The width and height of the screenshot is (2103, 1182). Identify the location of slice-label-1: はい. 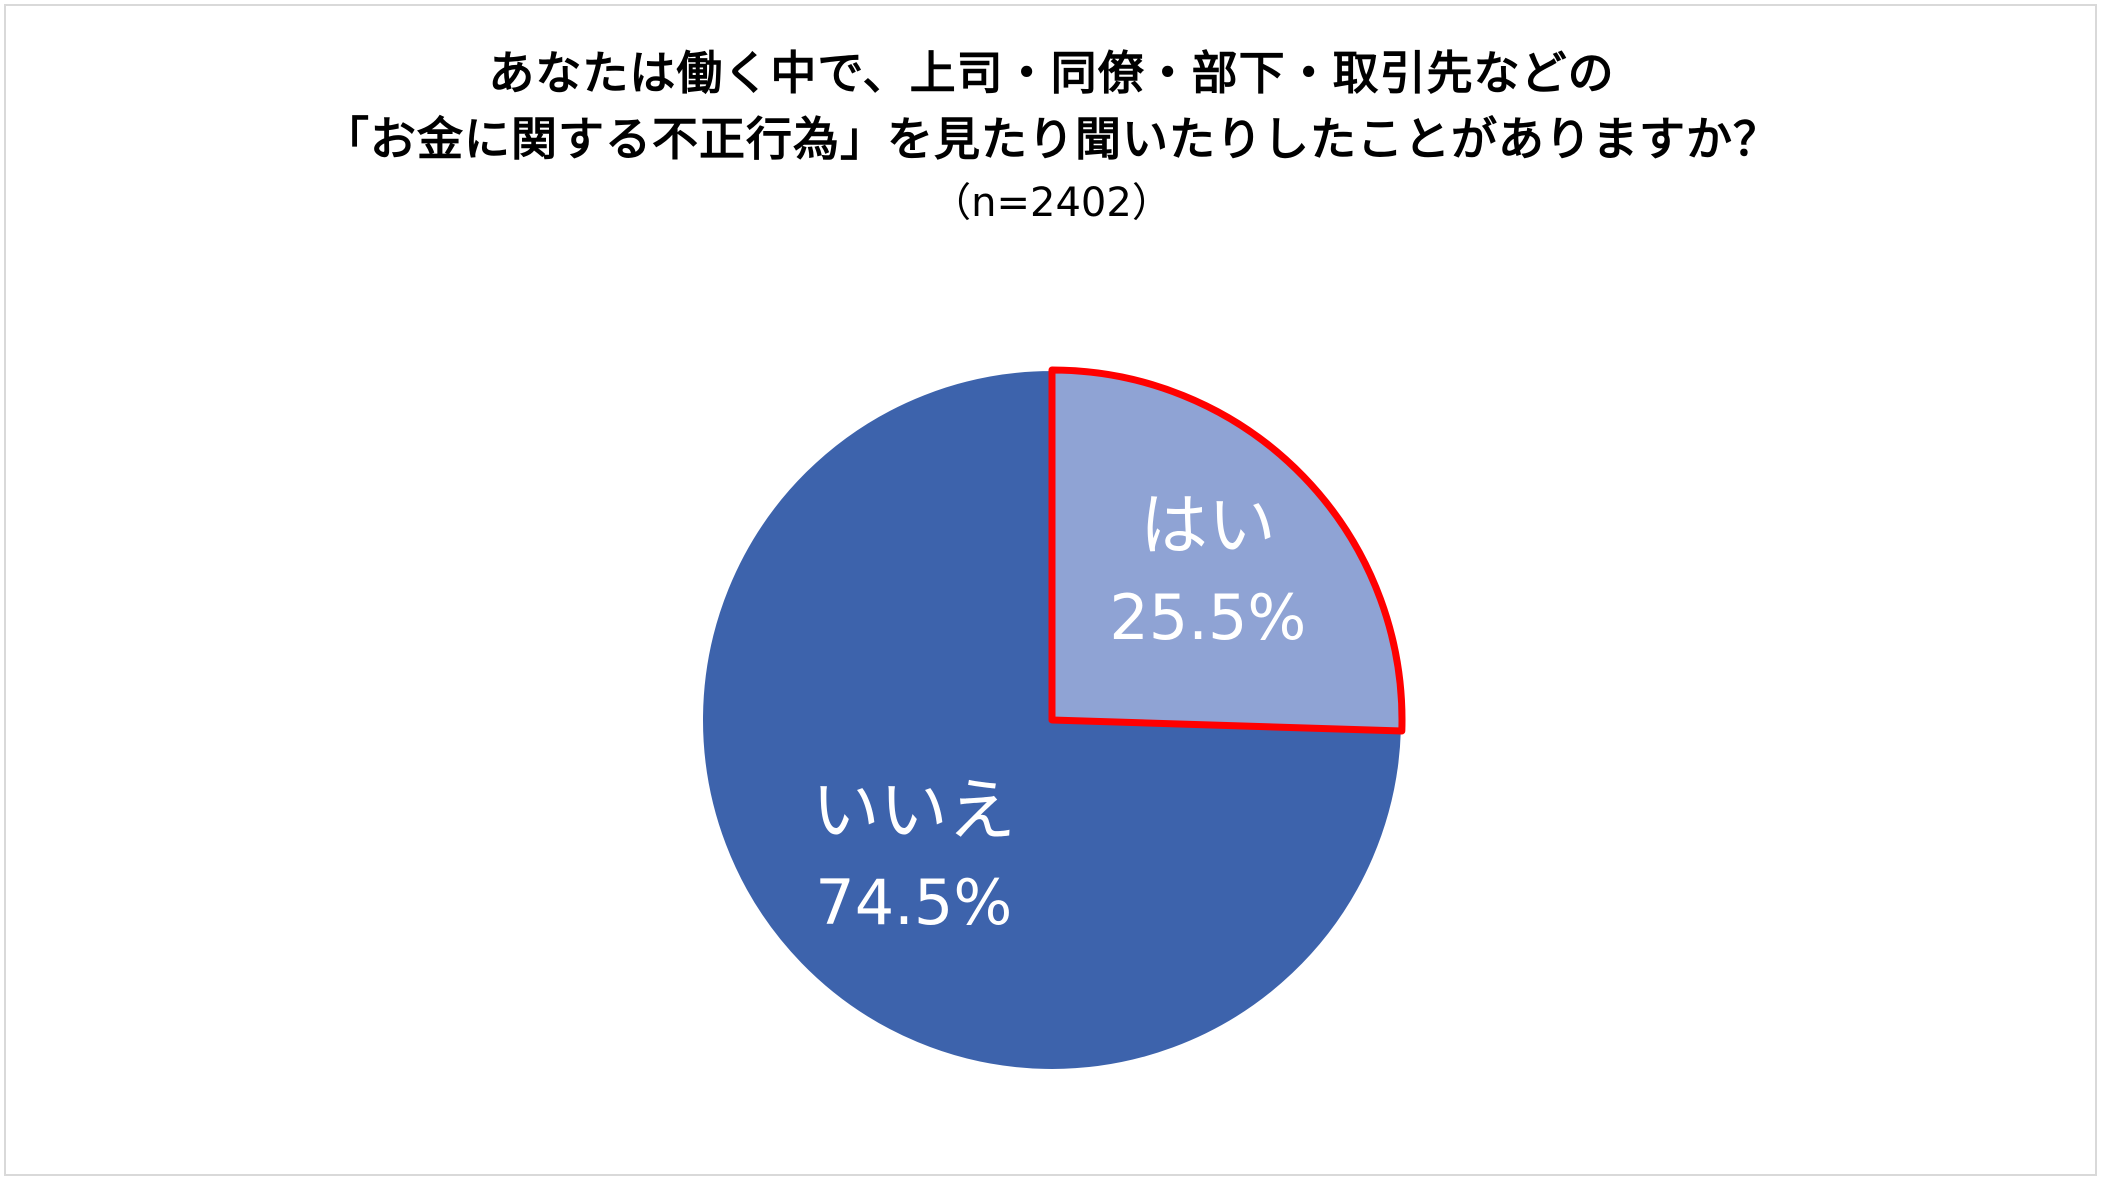
(1208, 526).